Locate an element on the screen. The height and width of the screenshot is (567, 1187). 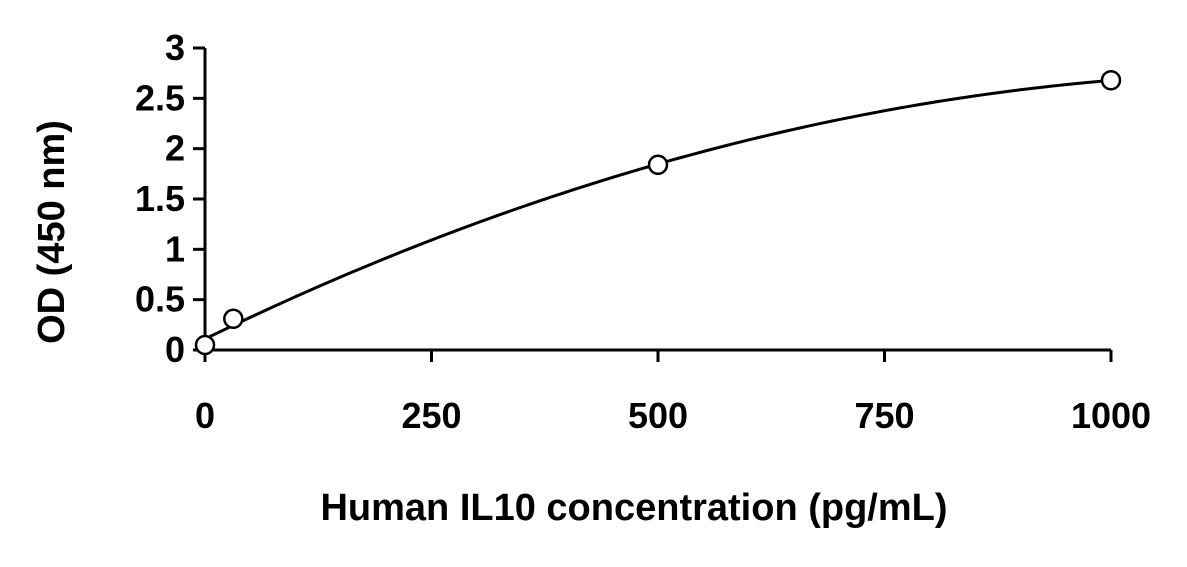
x-tick-label: 500 is located at coordinates (658, 415).